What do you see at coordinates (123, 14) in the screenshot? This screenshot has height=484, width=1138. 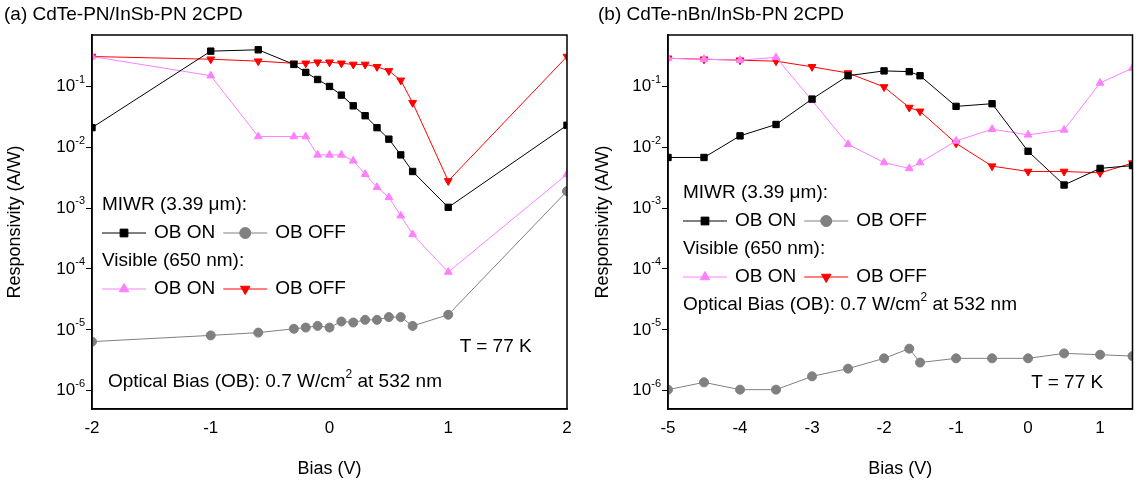 I see `chart-title: (a) CdTe-PN/InSb-PN 2CPD` at bounding box center [123, 14].